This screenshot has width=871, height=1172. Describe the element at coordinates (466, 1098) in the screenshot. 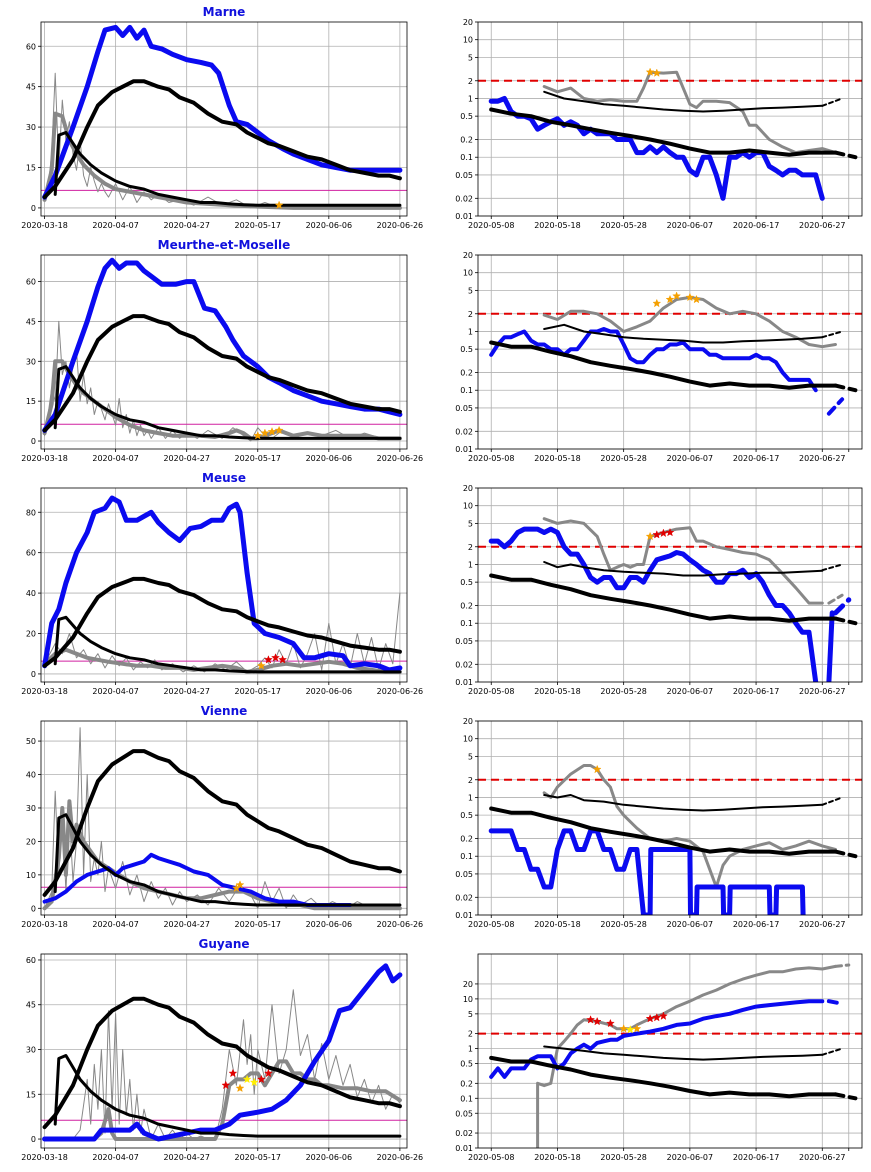

I see `y-tick-label: 0.1` at that location.